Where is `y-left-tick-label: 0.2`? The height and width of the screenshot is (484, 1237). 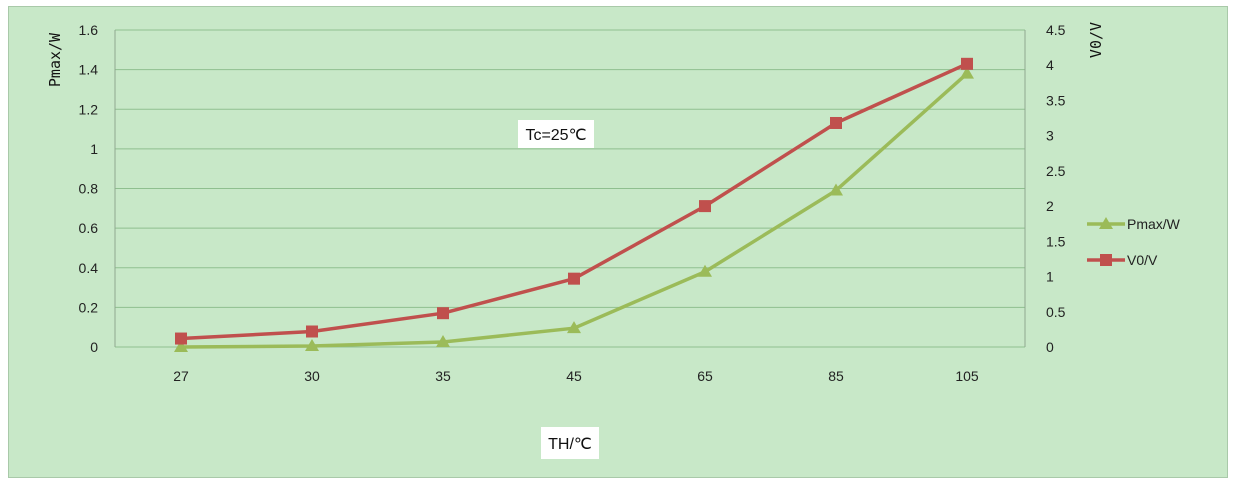 y-left-tick-label: 0.2 is located at coordinates (89, 307).